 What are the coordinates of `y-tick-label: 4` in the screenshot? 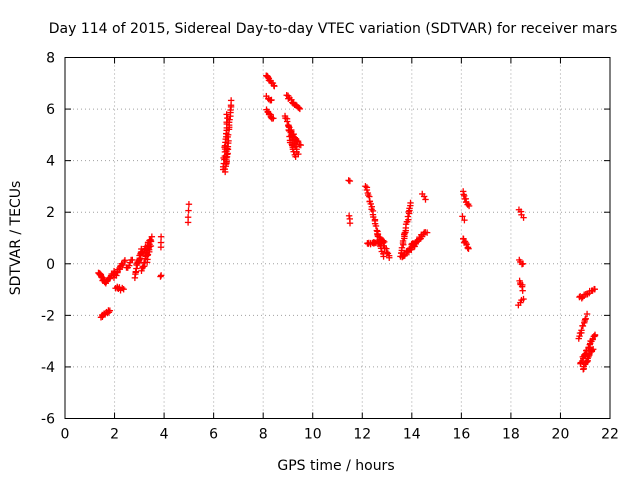 It's located at (50, 162).